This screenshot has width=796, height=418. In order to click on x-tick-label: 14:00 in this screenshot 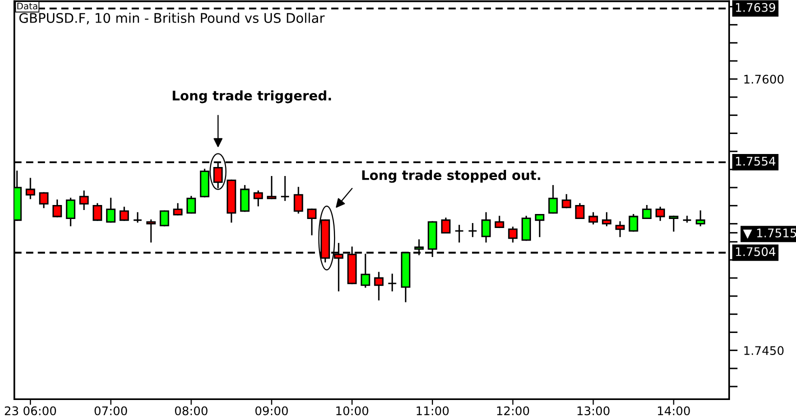, I will do `click(674, 411)`.